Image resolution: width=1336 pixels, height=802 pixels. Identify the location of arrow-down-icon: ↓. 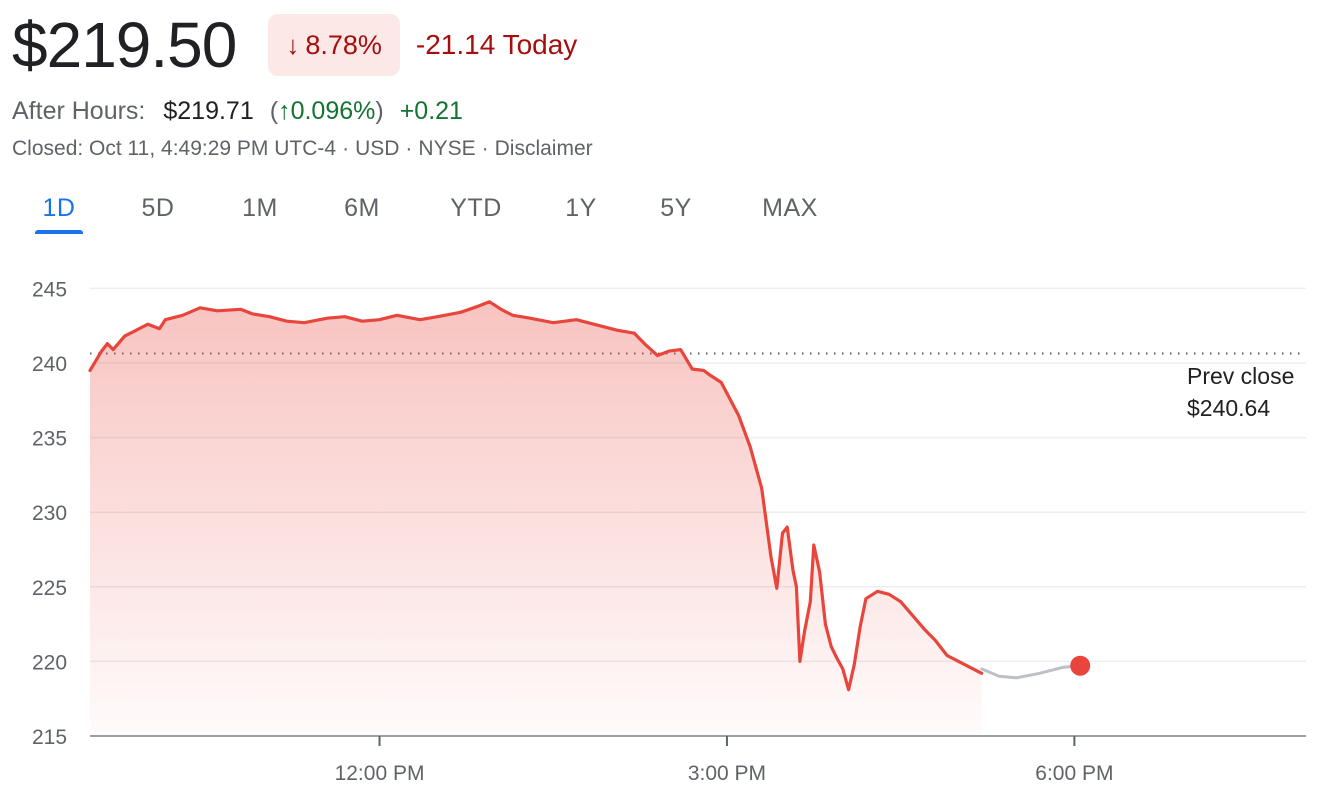
(293, 44).